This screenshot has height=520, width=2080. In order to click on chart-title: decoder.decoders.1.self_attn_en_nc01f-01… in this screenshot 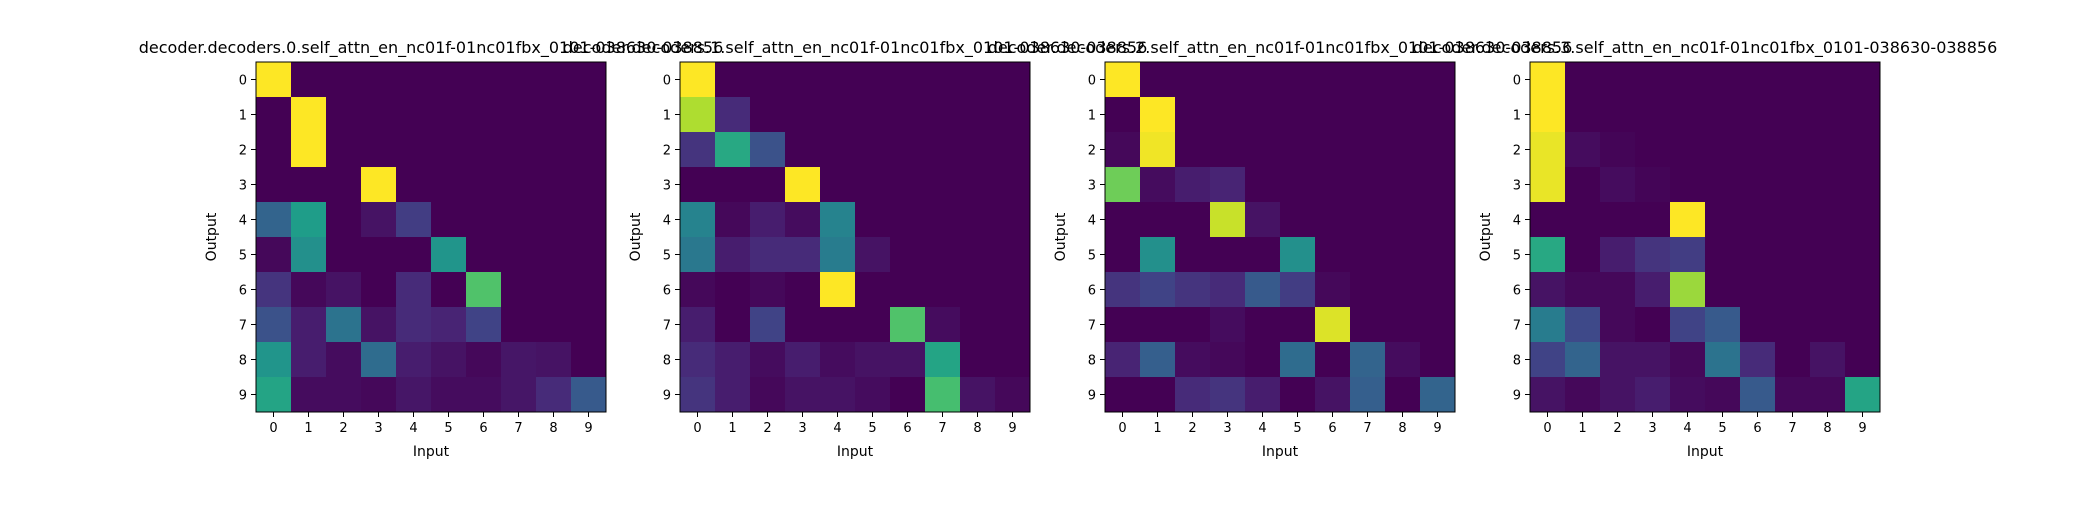, I will do `click(855, 48)`.